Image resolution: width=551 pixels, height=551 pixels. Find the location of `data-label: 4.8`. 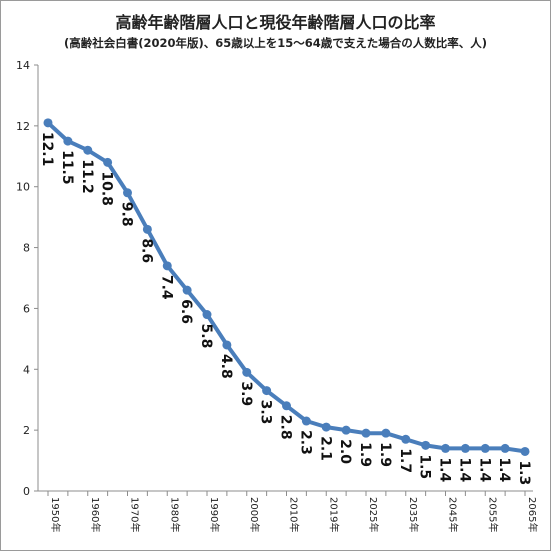

data-label: 4.8 is located at coordinates (226, 366).